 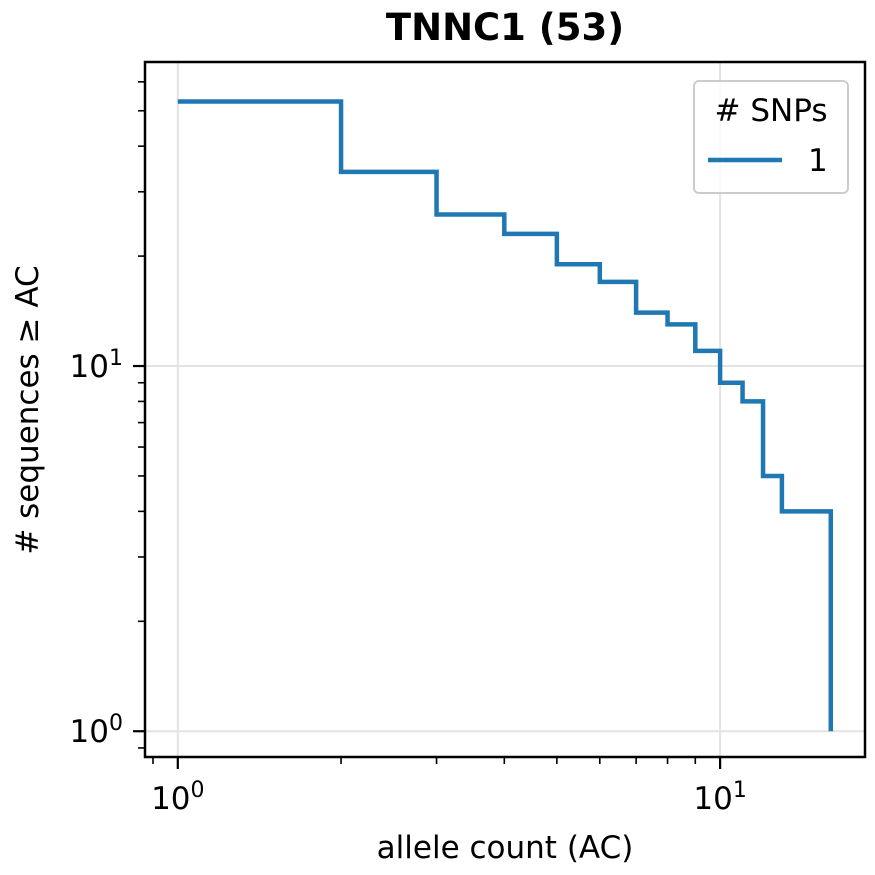 I want to click on x-tick-label: 101, so click(x=719, y=797).